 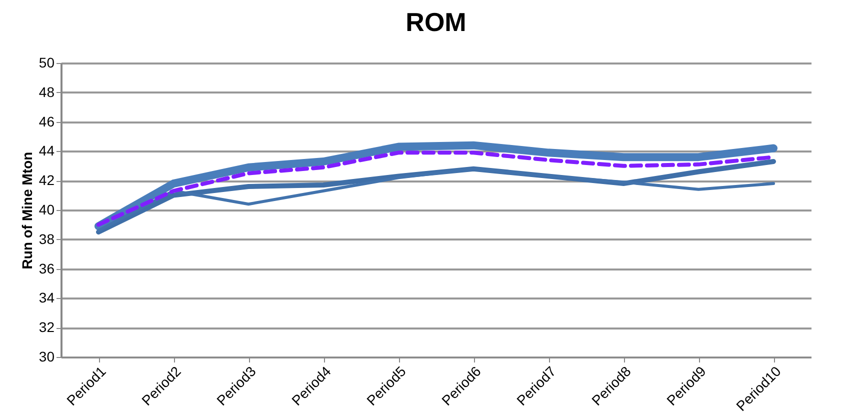 I want to click on y-tick-label: 50, so click(x=46, y=62).